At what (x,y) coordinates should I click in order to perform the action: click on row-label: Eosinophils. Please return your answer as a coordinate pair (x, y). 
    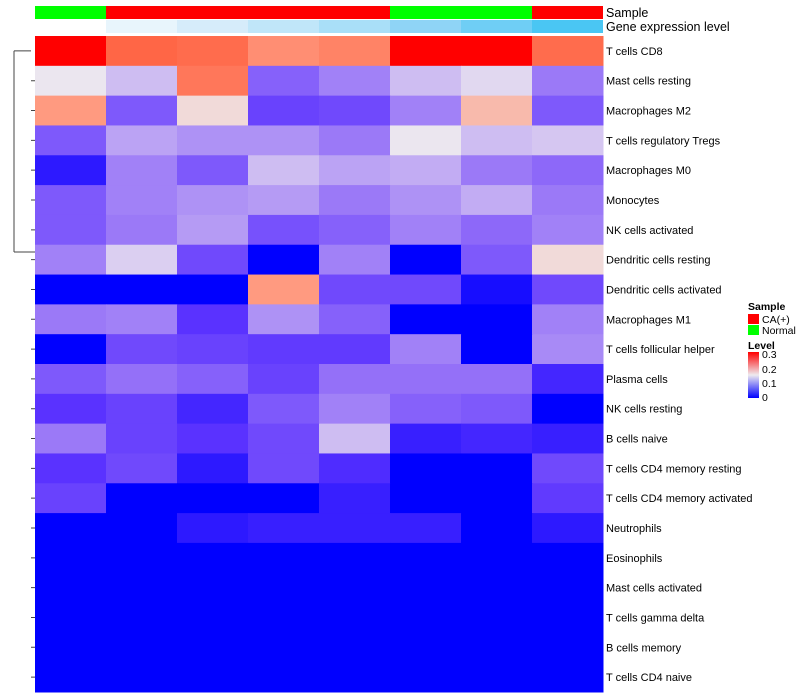
    Looking at the image, I should click on (634, 559).